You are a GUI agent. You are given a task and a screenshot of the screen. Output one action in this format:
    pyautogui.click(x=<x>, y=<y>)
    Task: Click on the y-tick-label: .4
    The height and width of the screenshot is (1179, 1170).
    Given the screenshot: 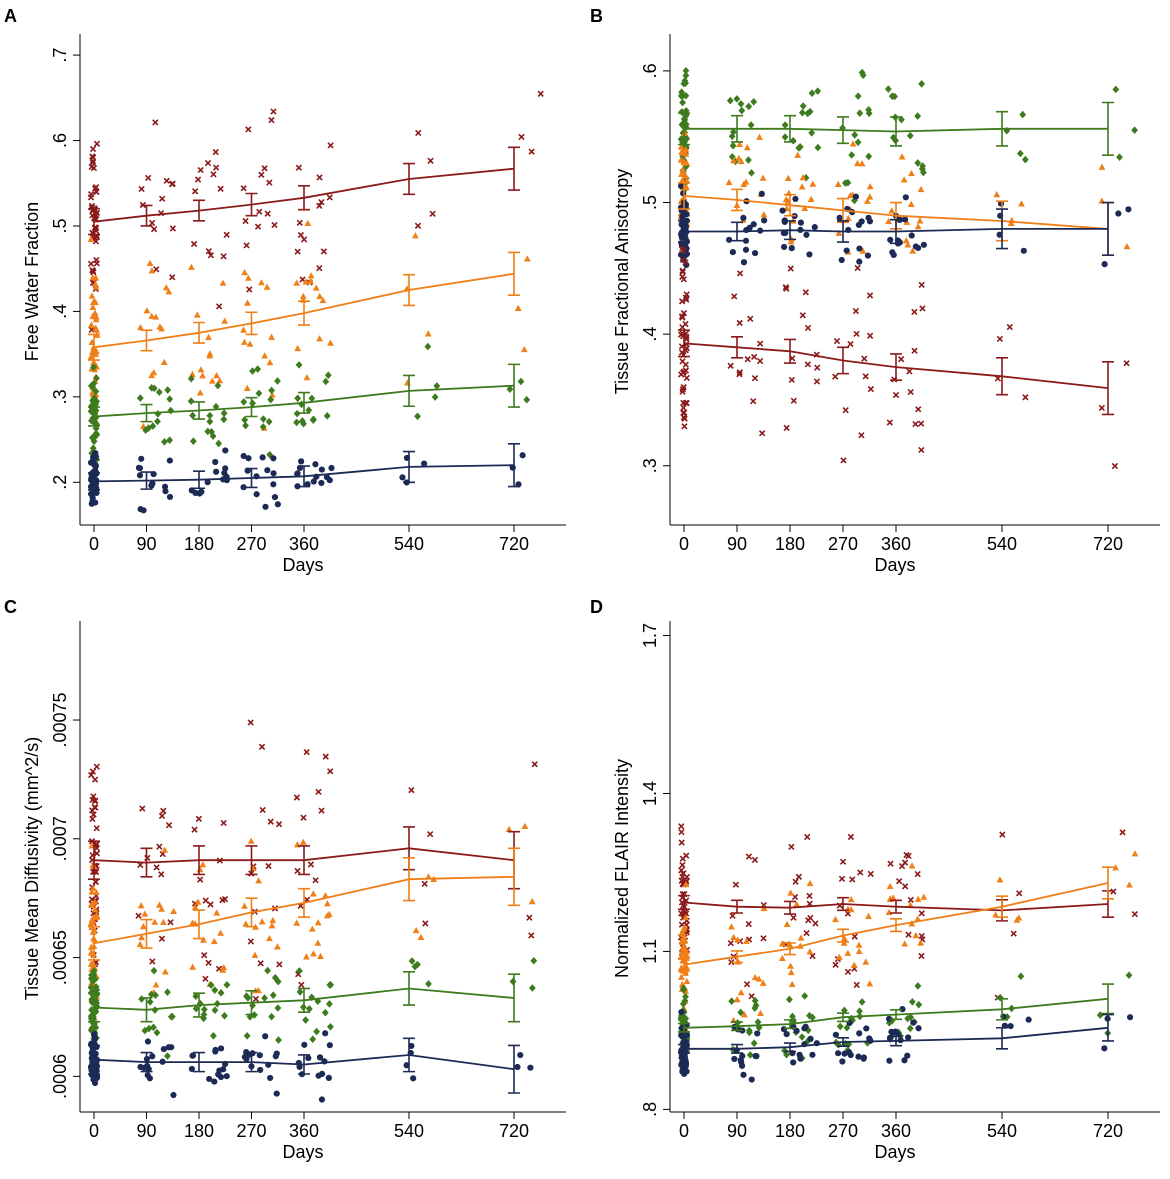 What is the action you would take?
    pyautogui.click(x=60, y=311)
    